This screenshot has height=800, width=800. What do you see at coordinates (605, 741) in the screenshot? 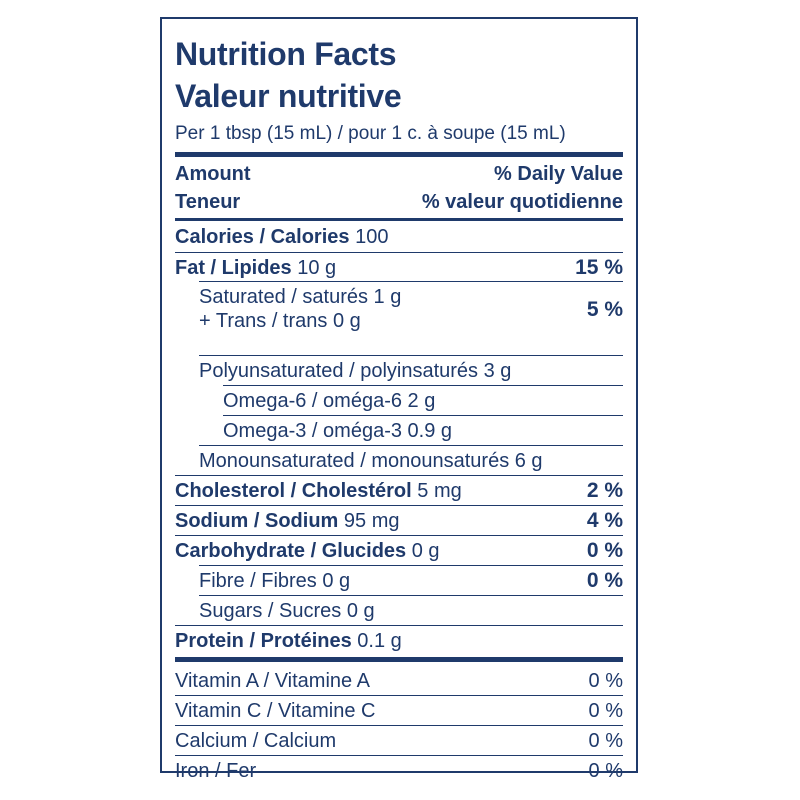
I see `calcium-daily-value: 0 %` at bounding box center [605, 741].